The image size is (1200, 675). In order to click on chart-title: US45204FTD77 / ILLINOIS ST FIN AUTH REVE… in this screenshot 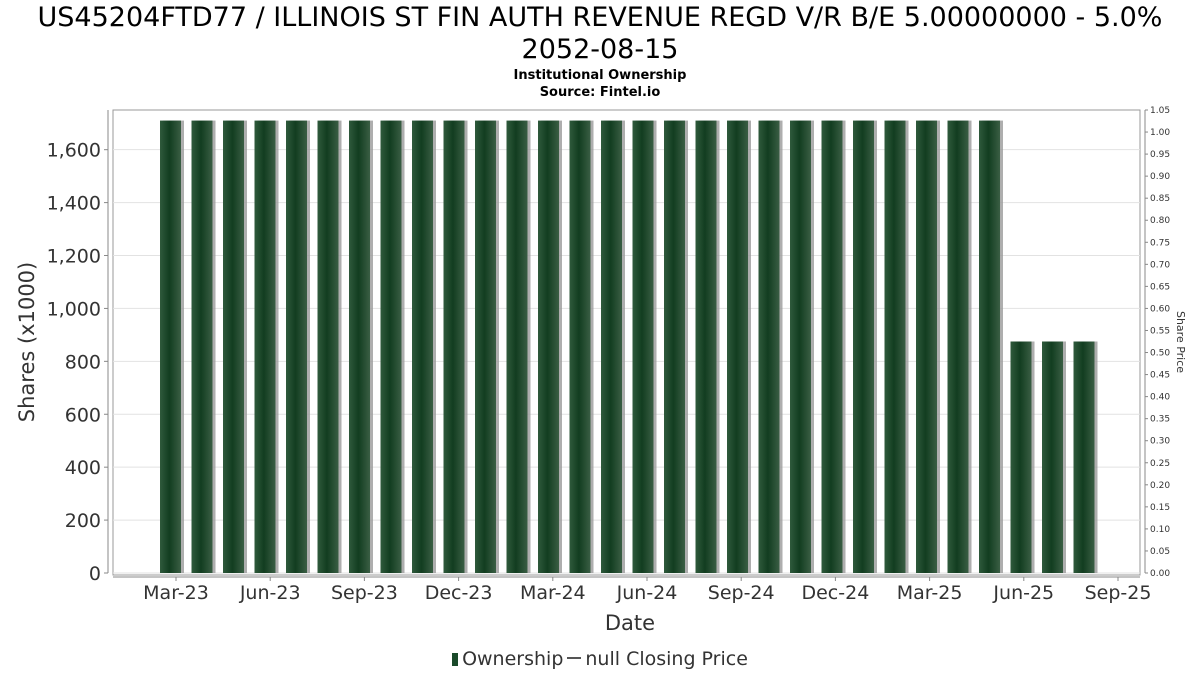, I will do `click(600, 17)`.